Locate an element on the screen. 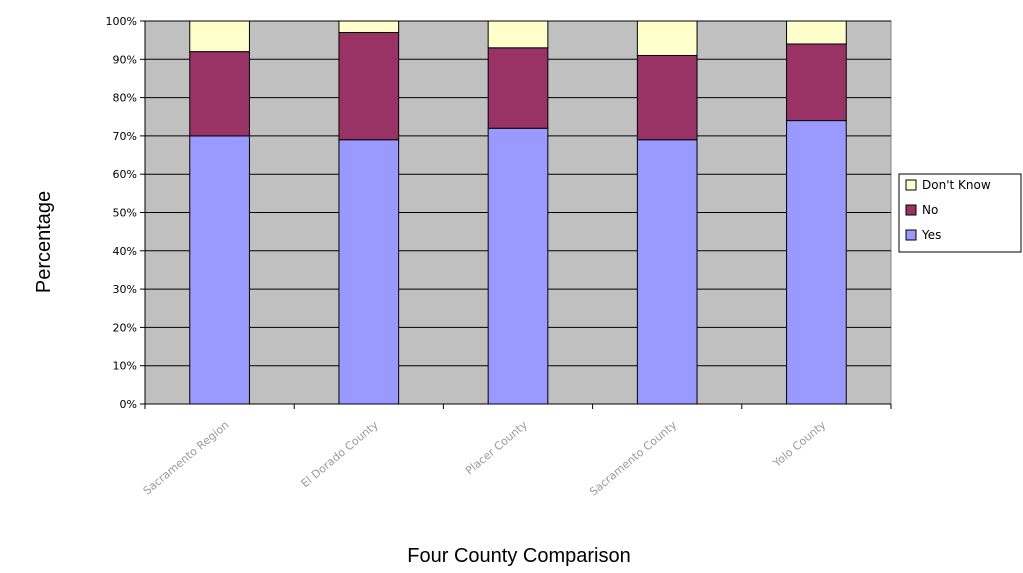  legend-box is located at coordinates (960, 213).